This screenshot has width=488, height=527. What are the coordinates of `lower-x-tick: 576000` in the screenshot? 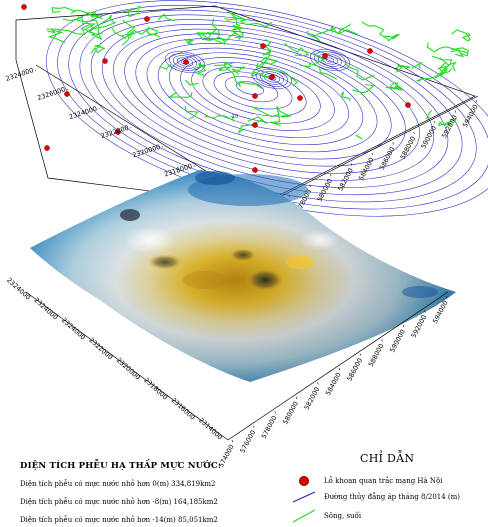 It's located at (247, 442).